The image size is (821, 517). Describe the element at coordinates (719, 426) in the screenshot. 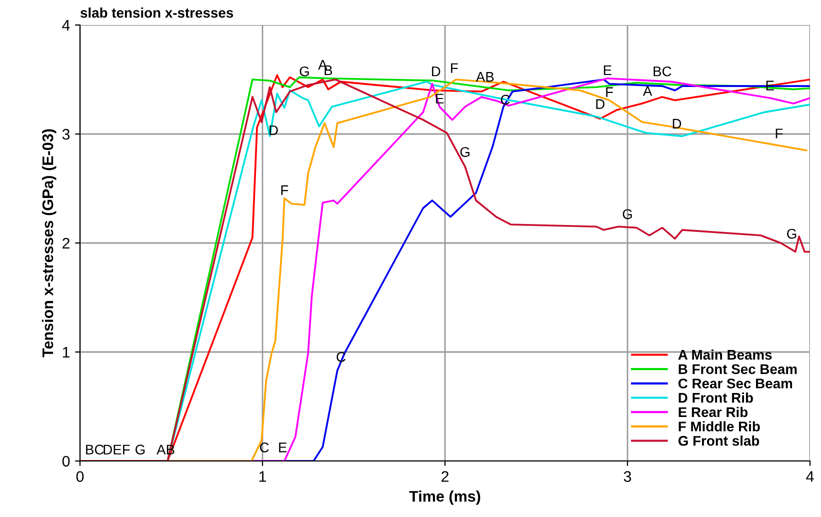

I see `legend-label: F Middle Rib` at that location.